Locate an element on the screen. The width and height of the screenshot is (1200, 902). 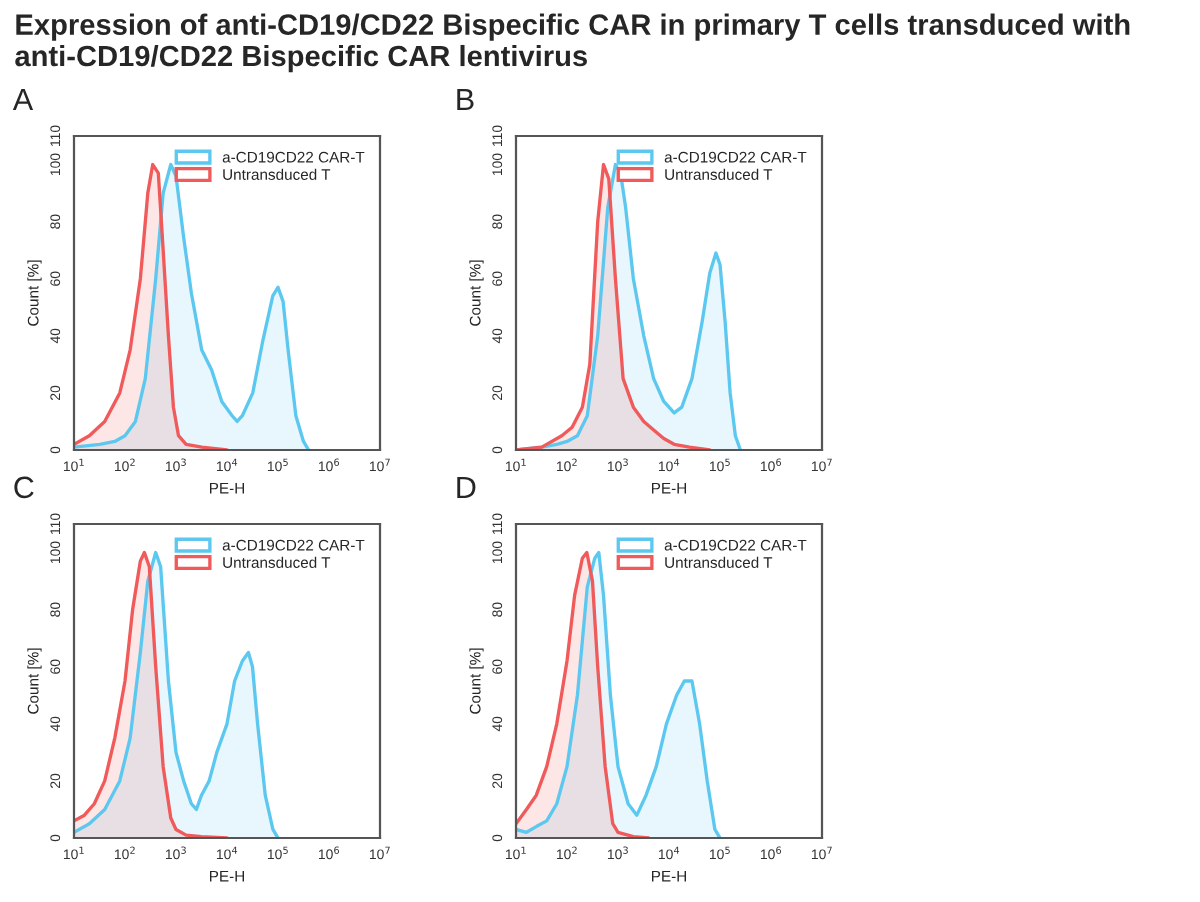
chart-title: B is located at coordinates (465, 99).